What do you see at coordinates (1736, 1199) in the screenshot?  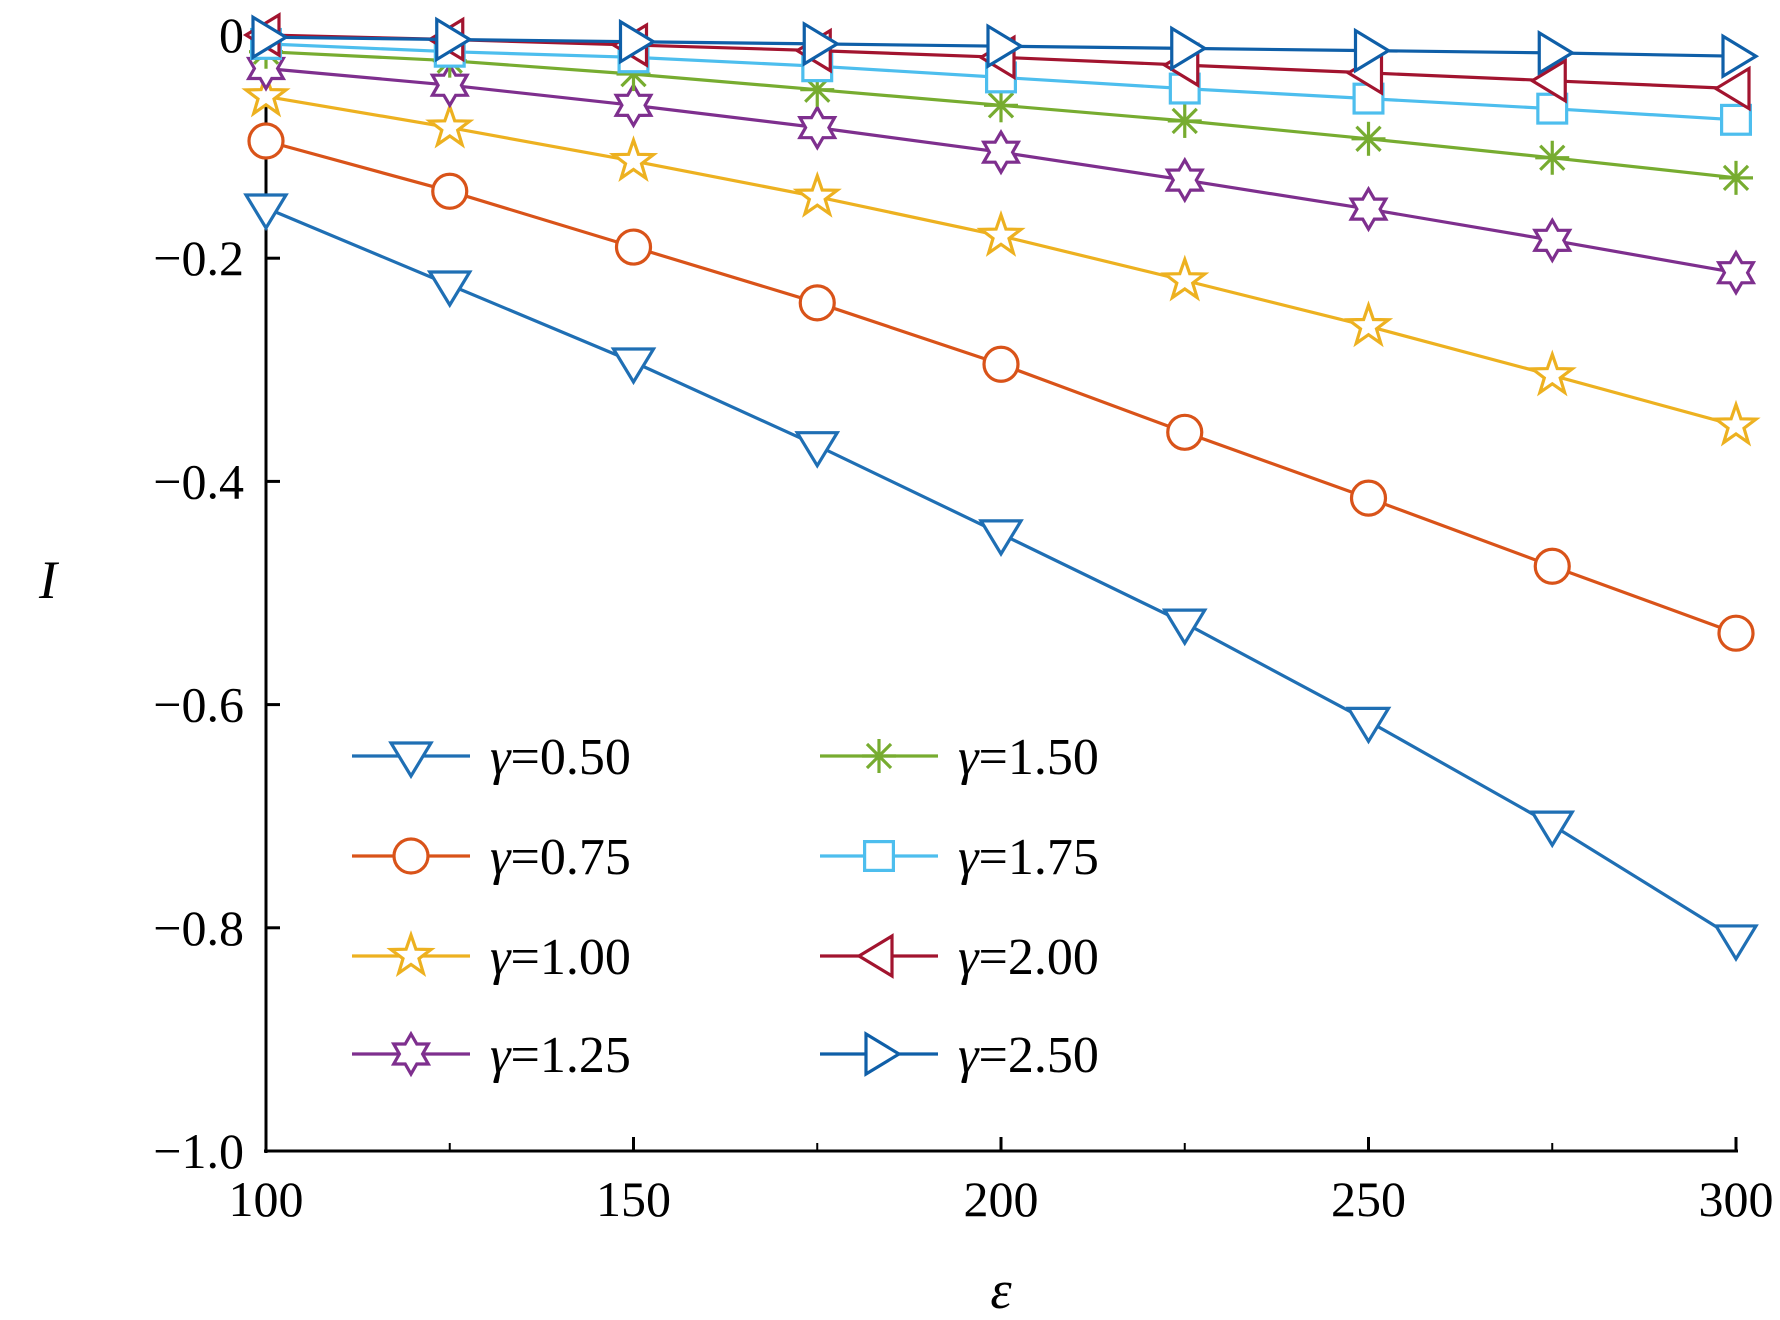 I see `x-tick-label: 300` at bounding box center [1736, 1199].